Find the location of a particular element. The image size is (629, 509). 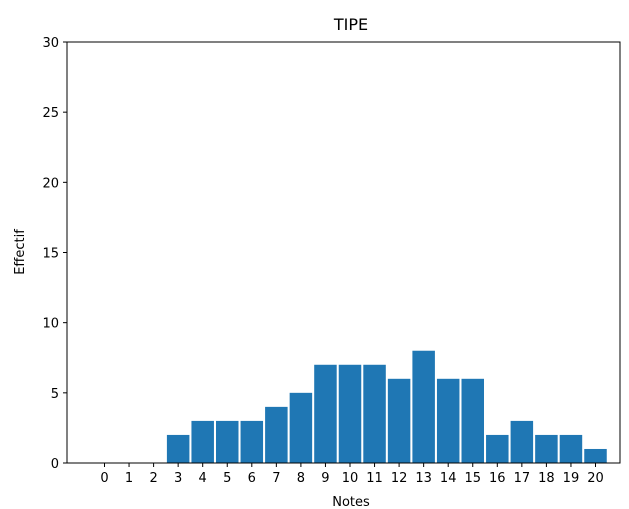

x-tick-label-6: 6 is located at coordinates (252, 478).